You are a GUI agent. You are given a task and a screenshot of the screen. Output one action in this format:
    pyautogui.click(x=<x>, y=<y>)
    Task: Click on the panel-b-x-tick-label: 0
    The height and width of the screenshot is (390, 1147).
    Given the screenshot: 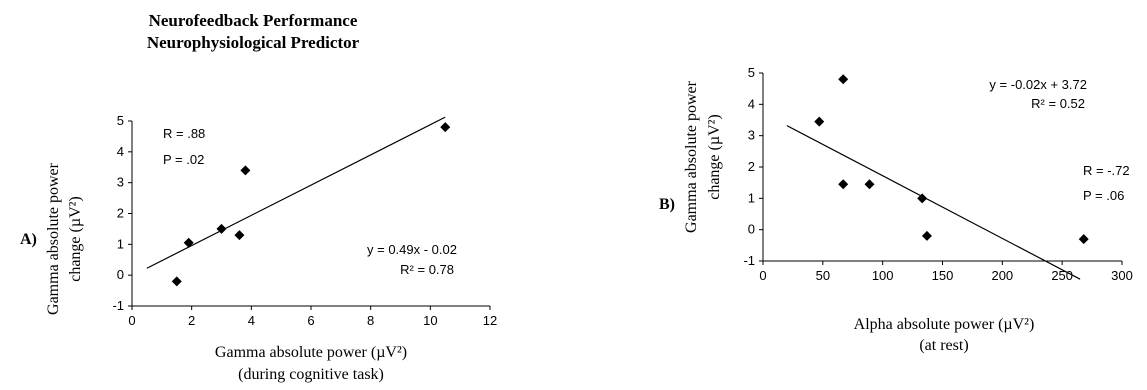 What is the action you would take?
    pyautogui.click(x=762, y=275)
    